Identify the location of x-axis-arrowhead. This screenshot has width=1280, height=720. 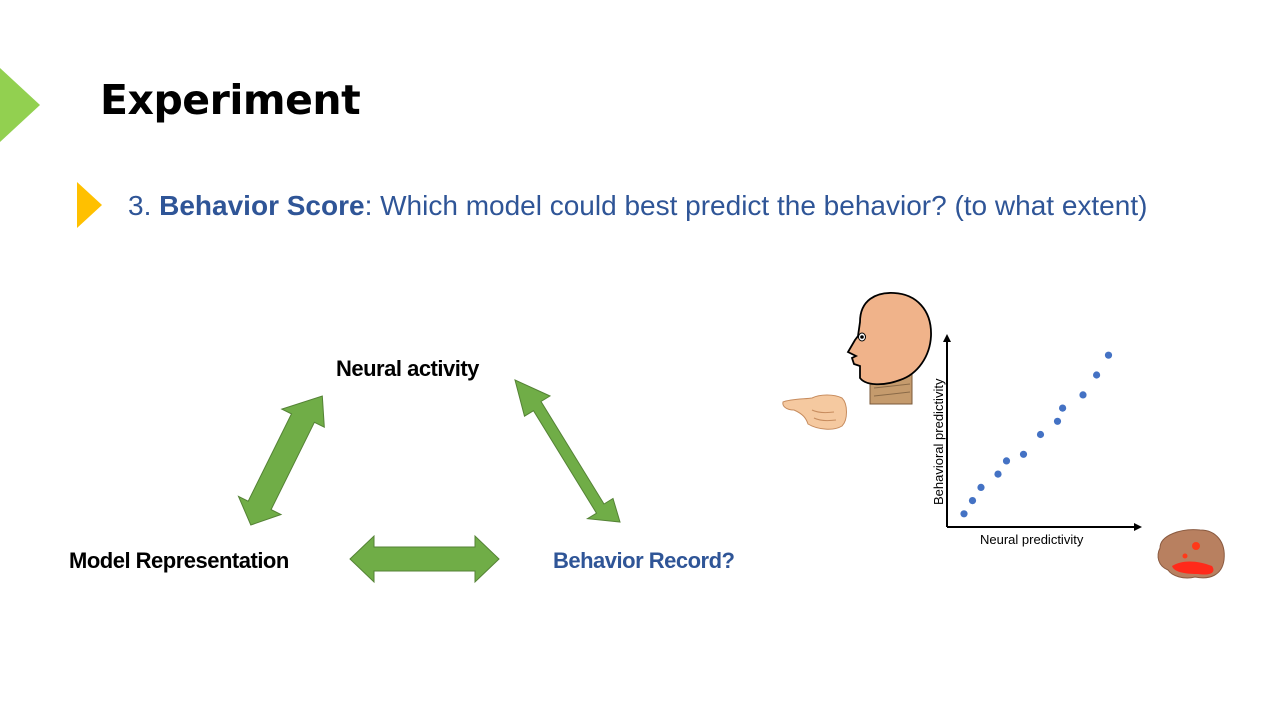
(1138, 527).